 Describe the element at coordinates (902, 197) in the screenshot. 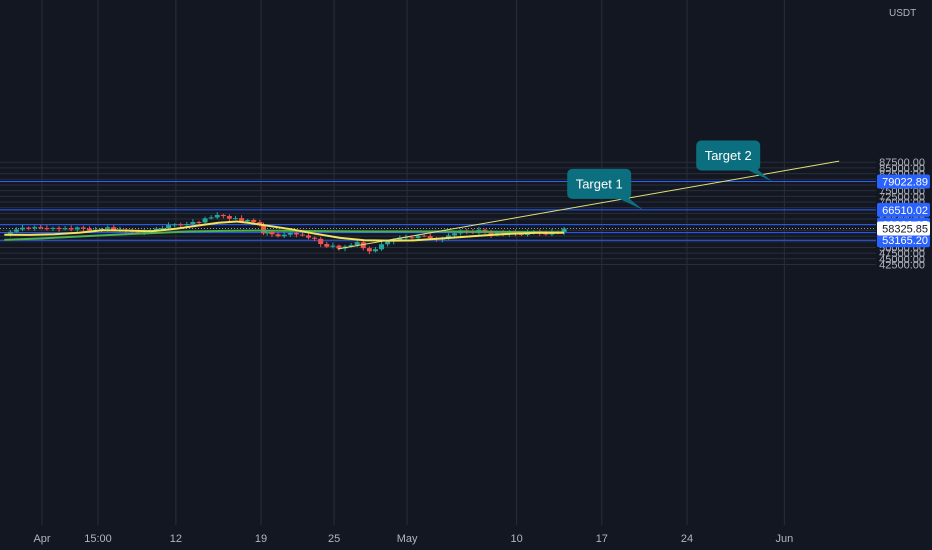

I see `price-tick-label: 72500.00` at that location.